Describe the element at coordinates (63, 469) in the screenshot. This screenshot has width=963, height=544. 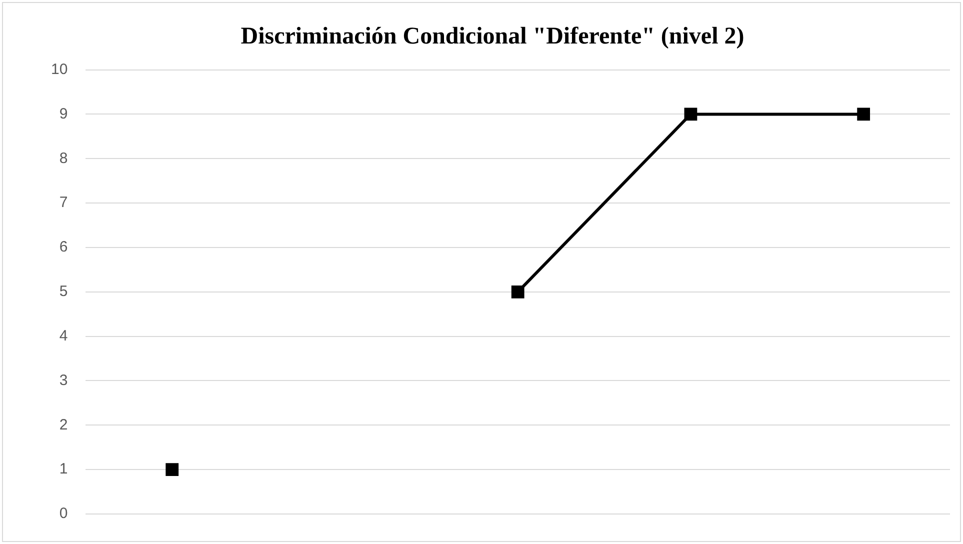
I see `y-tick-label: 1` at that location.